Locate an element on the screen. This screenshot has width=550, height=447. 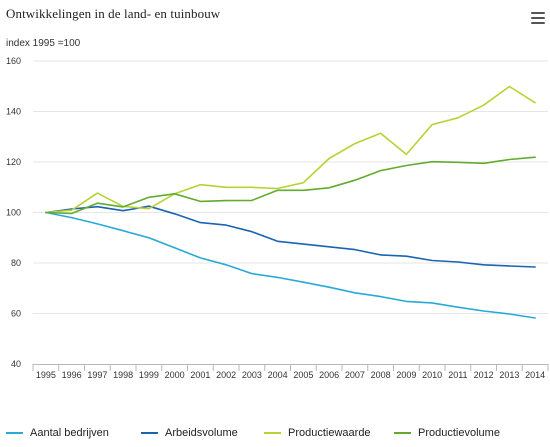
x-tick-label: 1999 is located at coordinates (149, 375).